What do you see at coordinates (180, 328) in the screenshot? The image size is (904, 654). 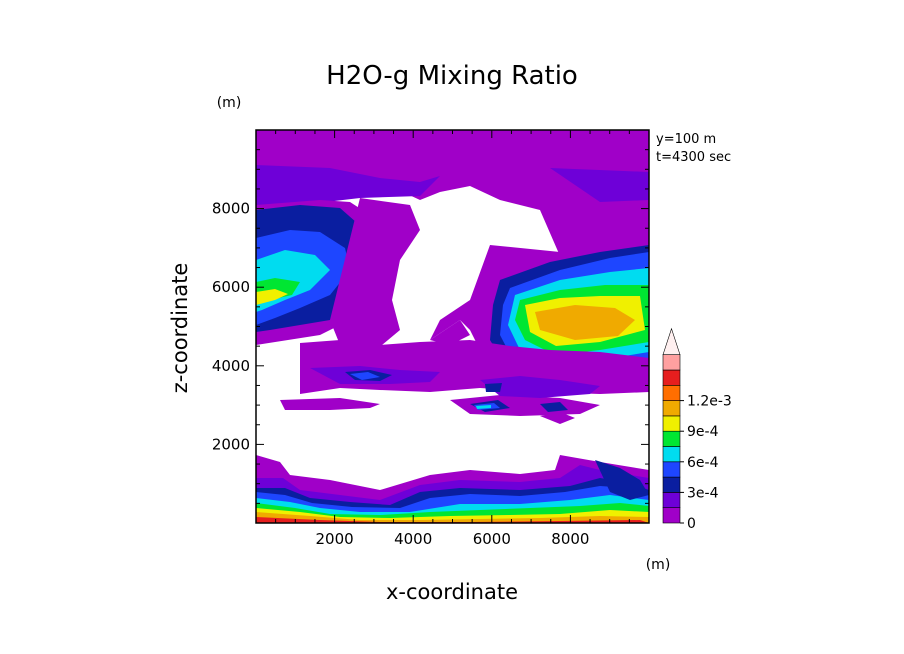 I see `y-axis-label: z-coordinate` at bounding box center [180, 328].